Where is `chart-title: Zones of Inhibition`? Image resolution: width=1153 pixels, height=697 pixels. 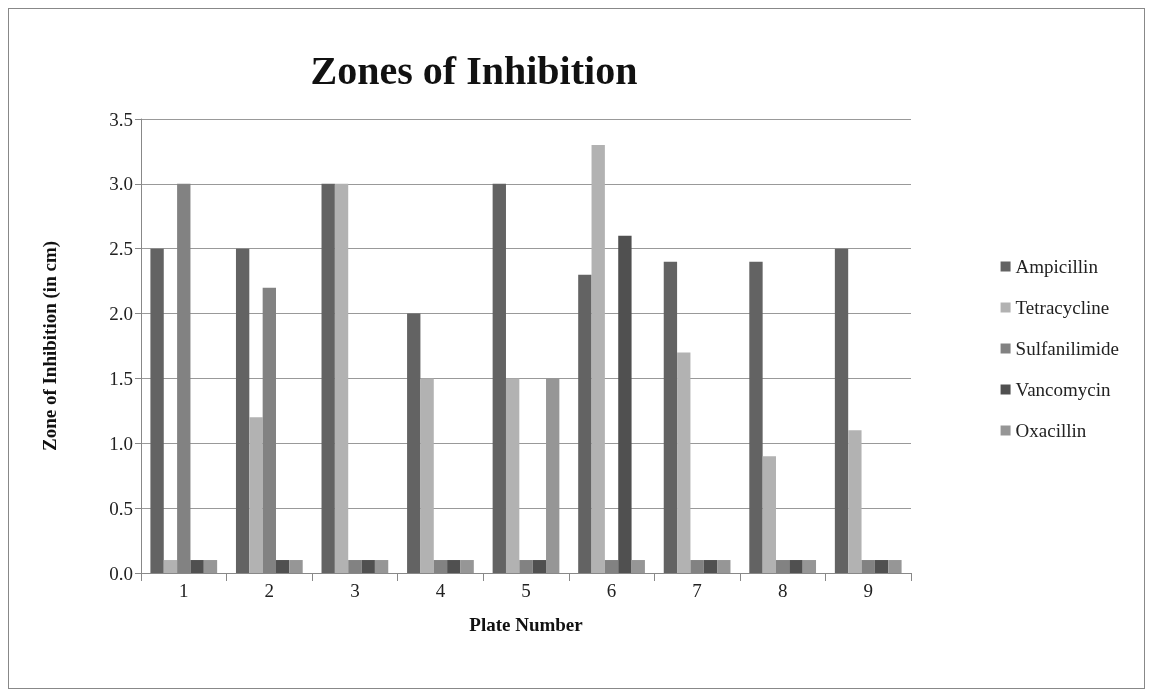
chart-title: Zones of Inhibition is located at coordinates (474, 70).